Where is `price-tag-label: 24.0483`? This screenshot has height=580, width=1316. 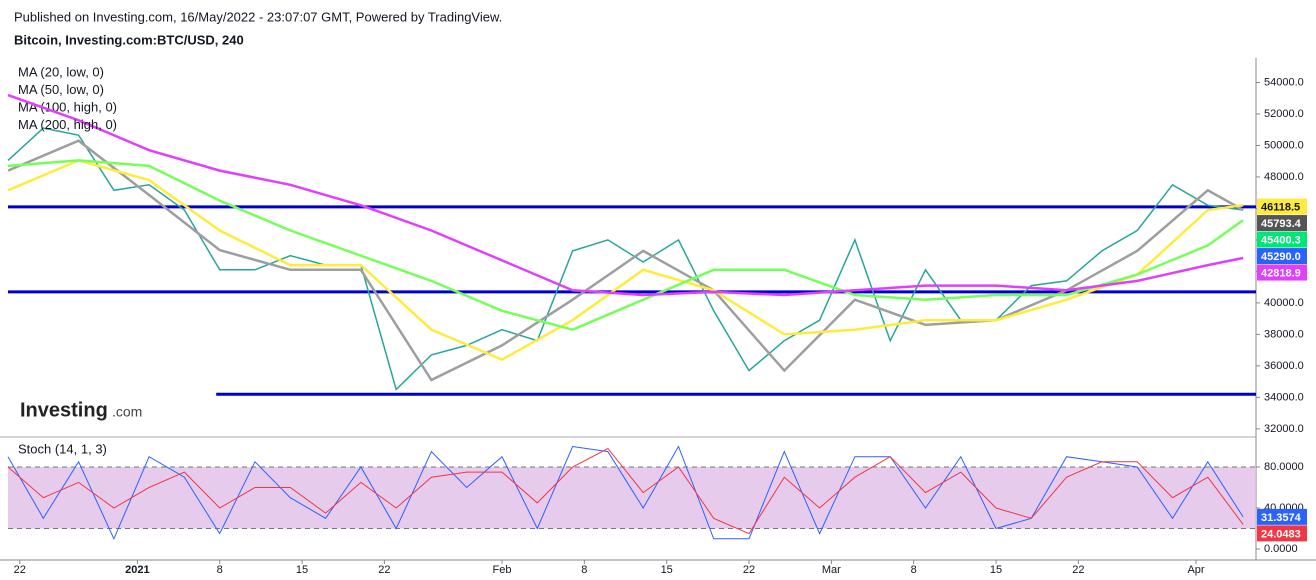 price-tag-label: 24.0483 is located at coordinates (1281, 534).